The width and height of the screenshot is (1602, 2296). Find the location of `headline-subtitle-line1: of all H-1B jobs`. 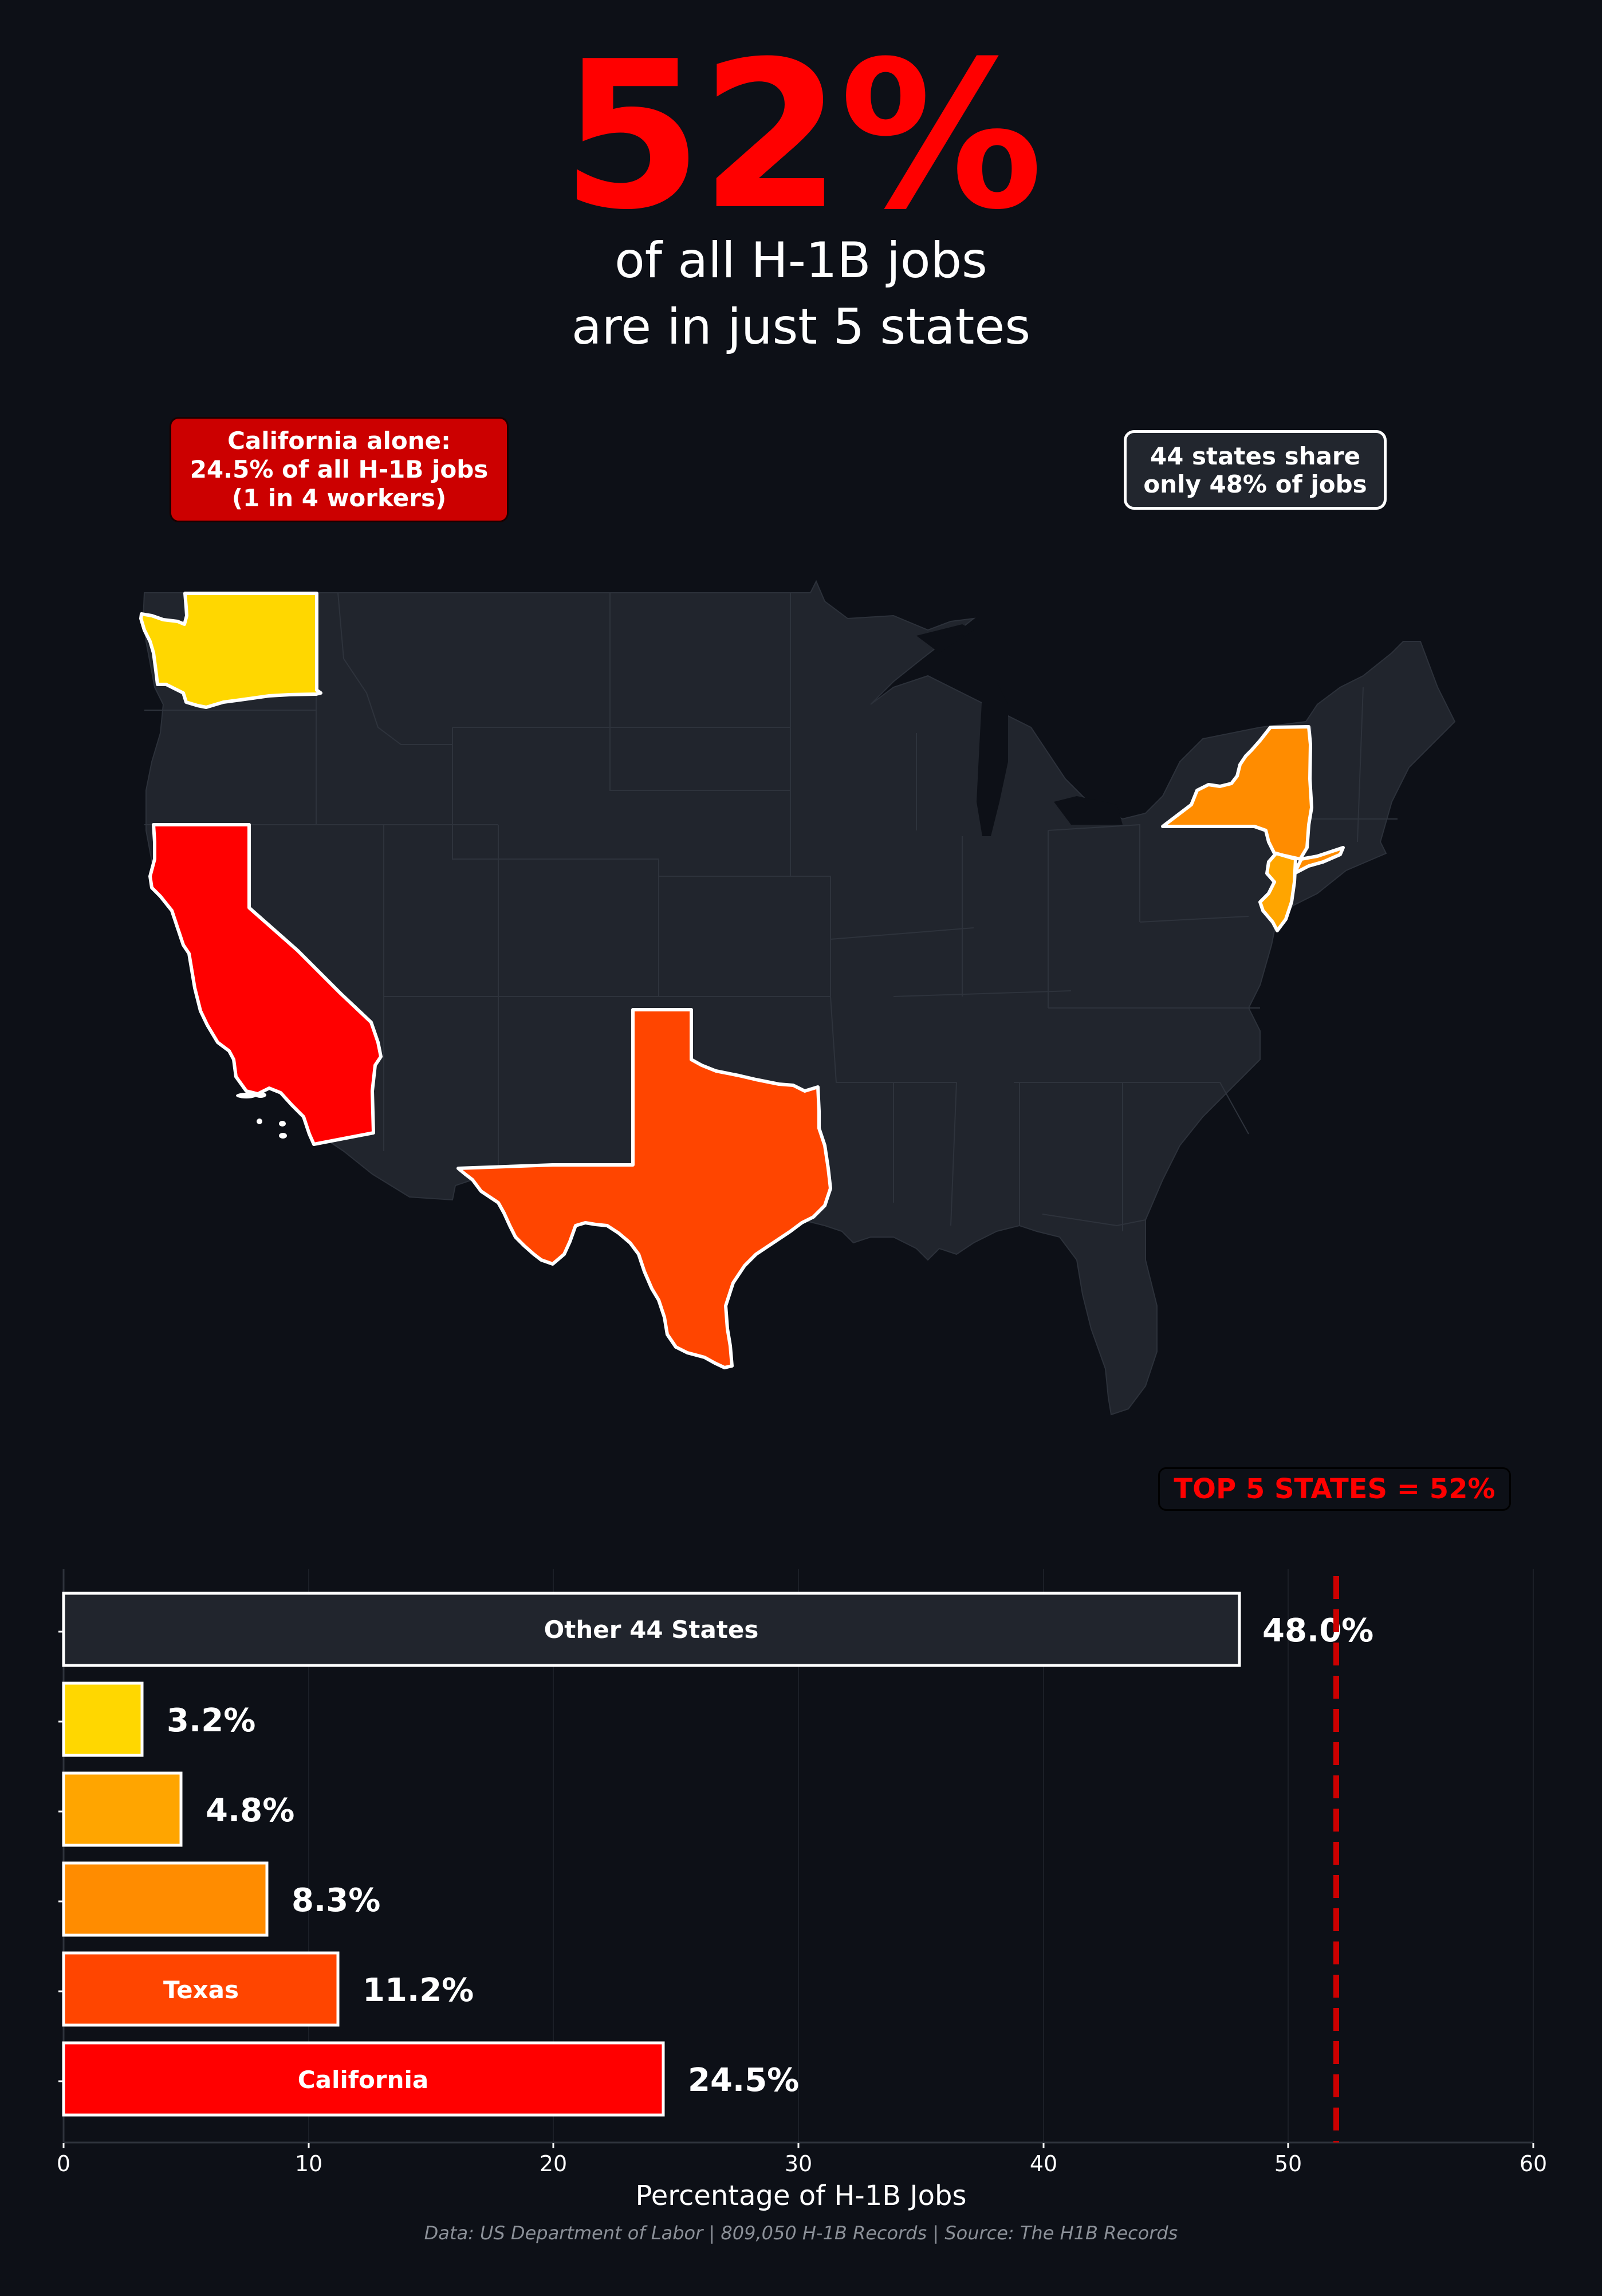

headline-subtitle-line1: of all H-1B jobs is located at coordinates (801, 260).